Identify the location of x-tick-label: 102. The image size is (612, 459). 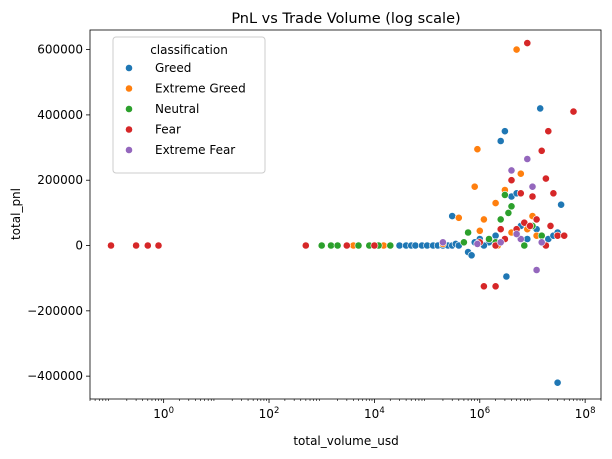
(269, 413).